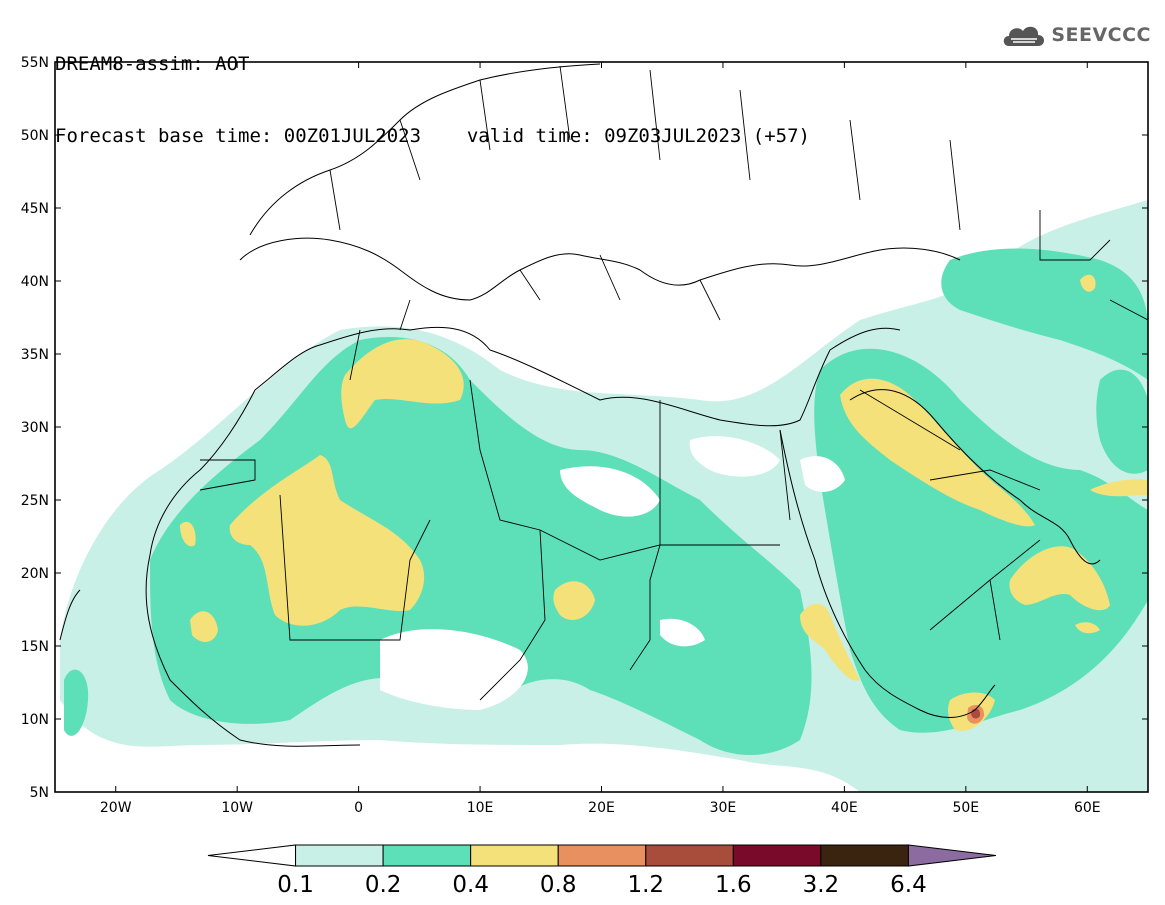 Image resolution: width=1165 pixels, height=905 pixels. What do you see at coordinates (908, 885) in the screenshot?
I see `colorbar-label: 6.4` at bounding box center [908, 885].